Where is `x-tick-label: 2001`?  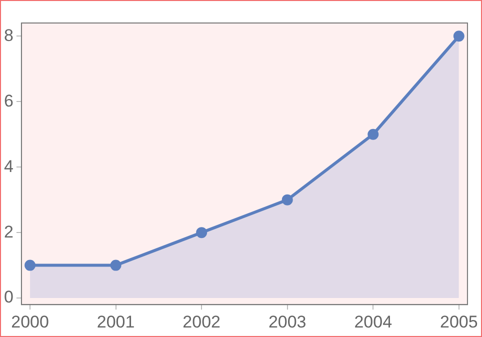
x-tick-label: 2001 is located at coordinates (115, 322).